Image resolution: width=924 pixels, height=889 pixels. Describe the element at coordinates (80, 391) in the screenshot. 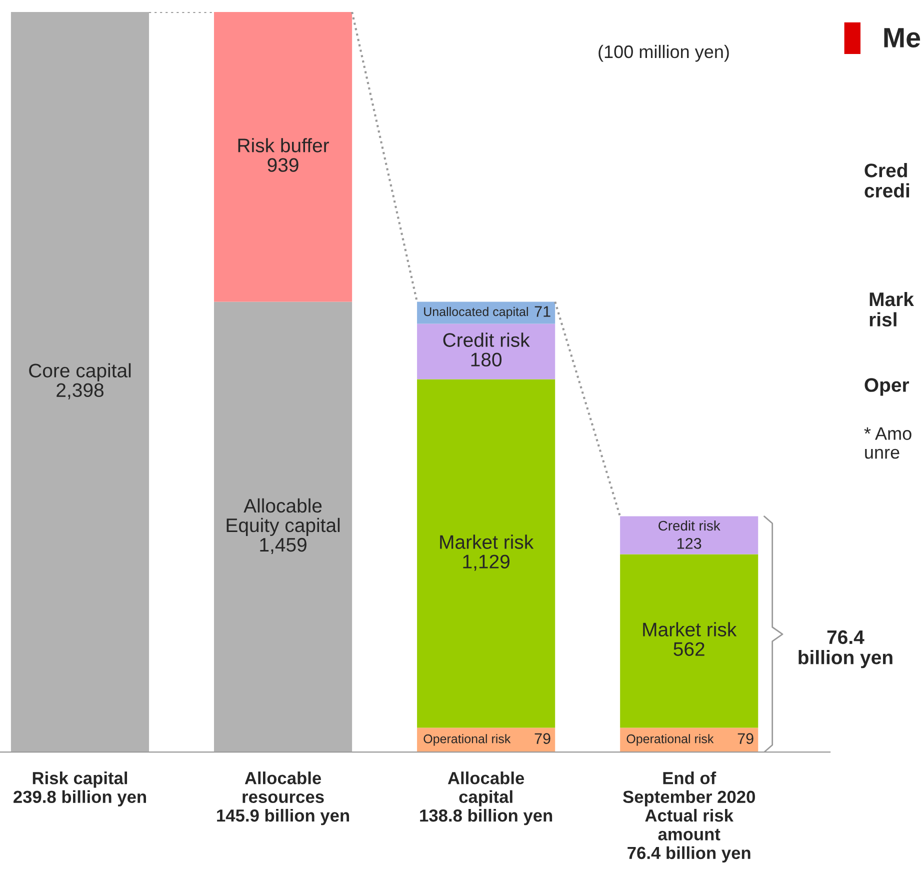

I see `data-label: 2,398` at that location.